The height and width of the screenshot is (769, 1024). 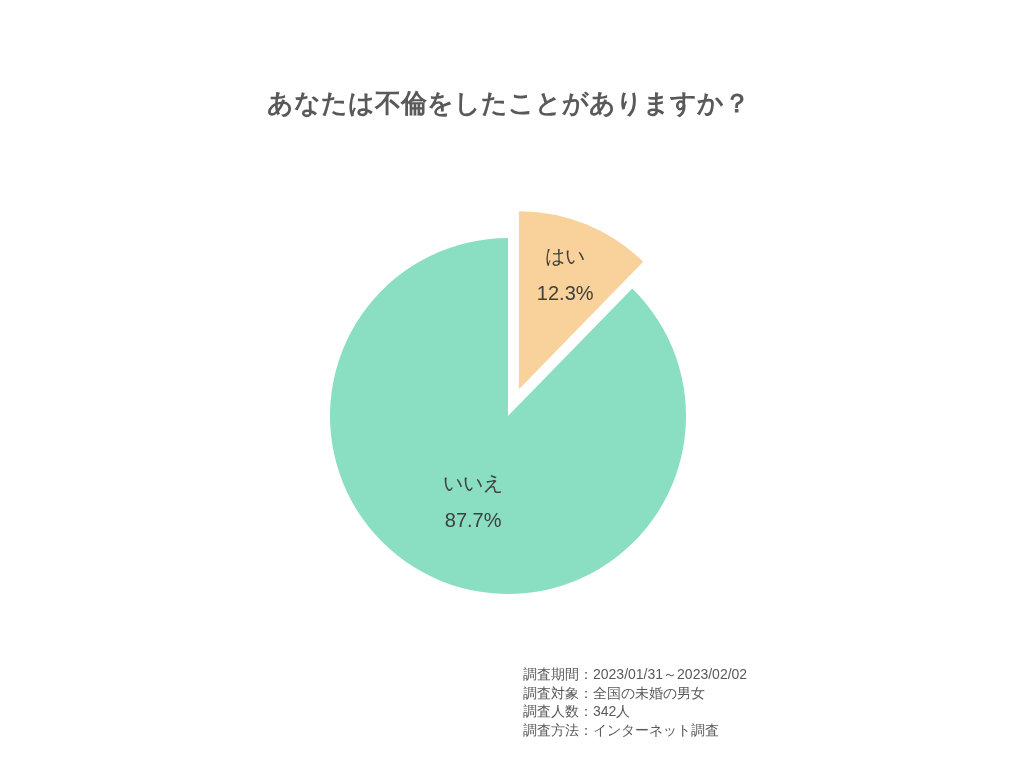 What do you see at coordinates (565, 256) in the screenshot?
I see `slice-label: はい` at bounding box center [565, 256].